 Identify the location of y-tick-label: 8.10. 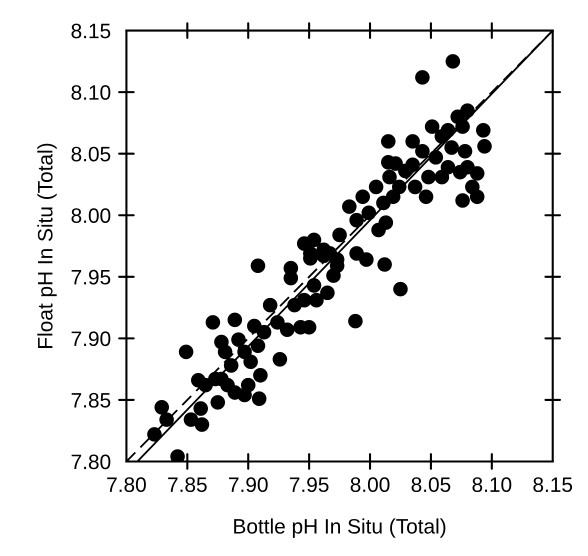
(91, 92).